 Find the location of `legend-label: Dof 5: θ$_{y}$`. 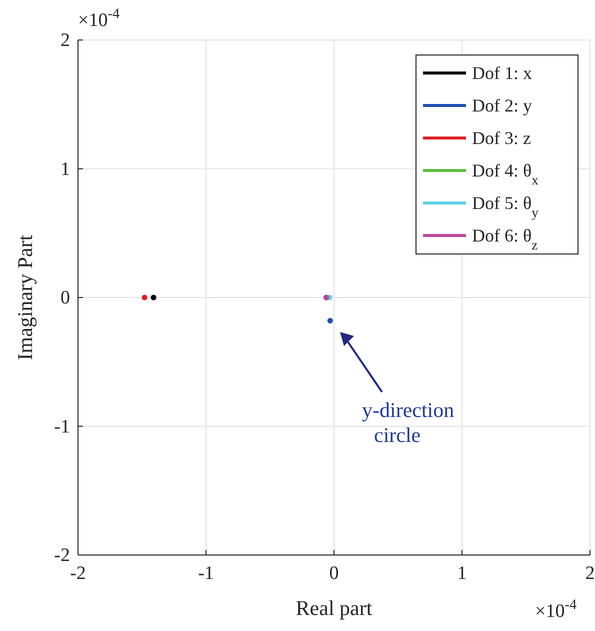

legend-label: Dof 5: θ$_{y}$ is located at coordinates (505, 206).